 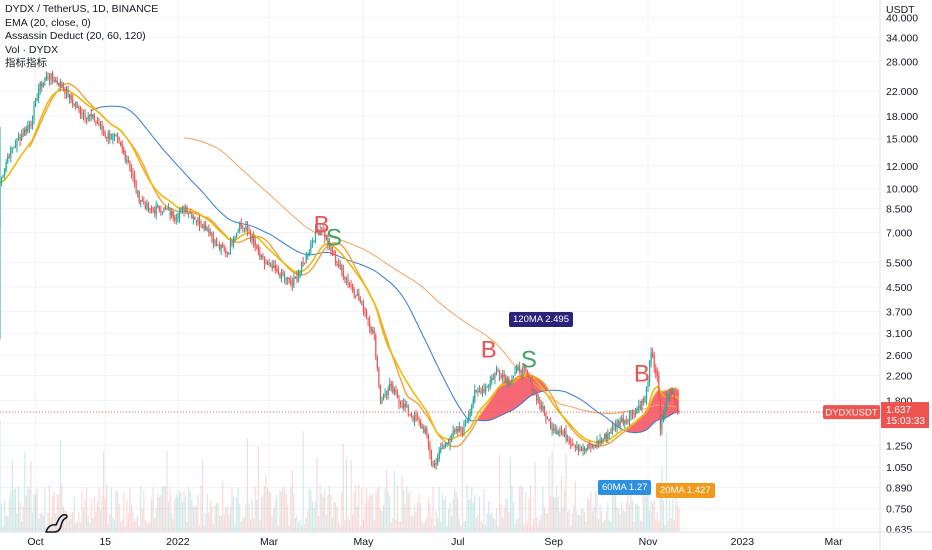 What do you see at coordinates (82, 9) in the screenshot?
I see `legend-title: DYDX / TetherUS, 1D, BINANCE` at bounding box center [82, 9].